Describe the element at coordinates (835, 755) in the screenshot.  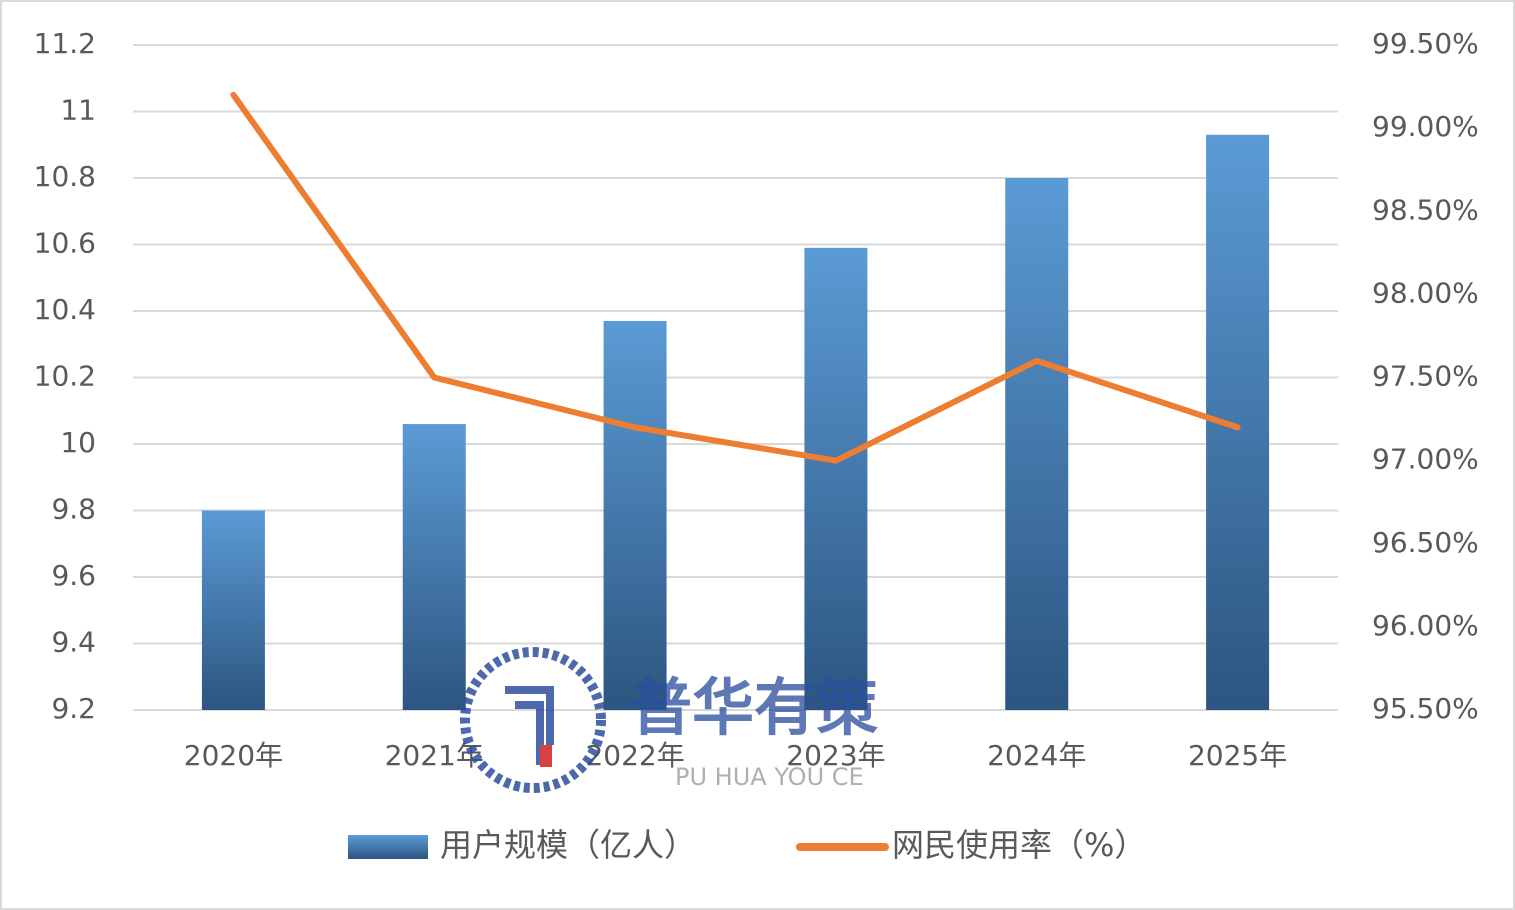
I see `x-tick-label: 2023年` at that location.